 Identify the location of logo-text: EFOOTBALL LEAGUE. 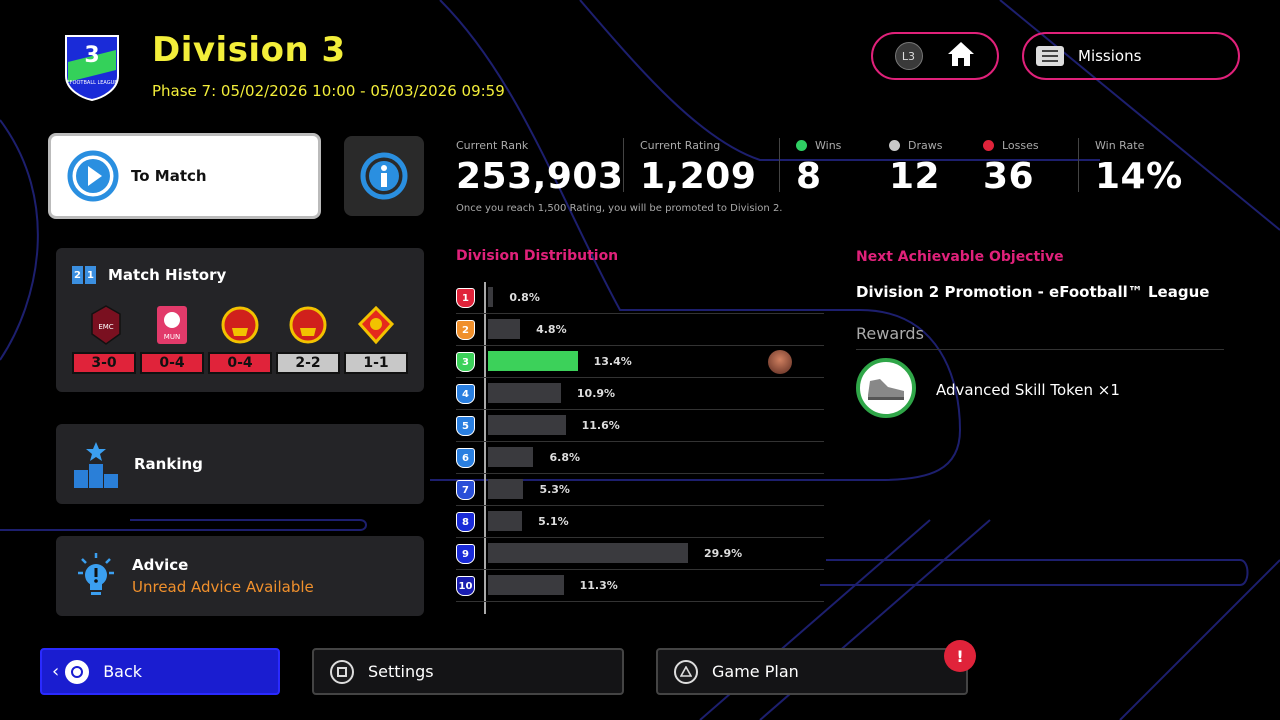
(92, 83).